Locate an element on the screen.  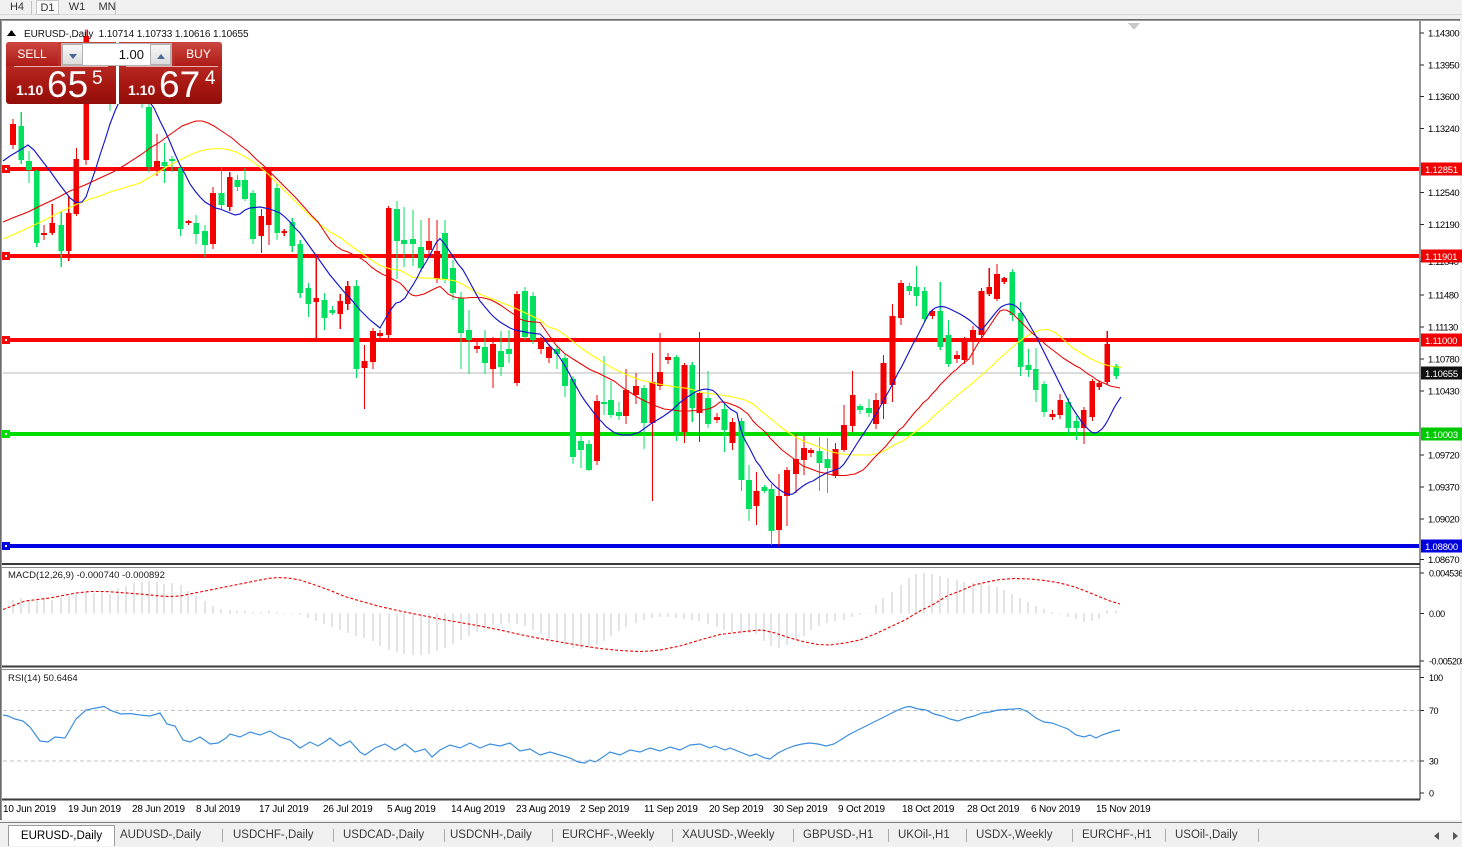
svg-text: 1.11480 is located at coordinates (1443, 296).